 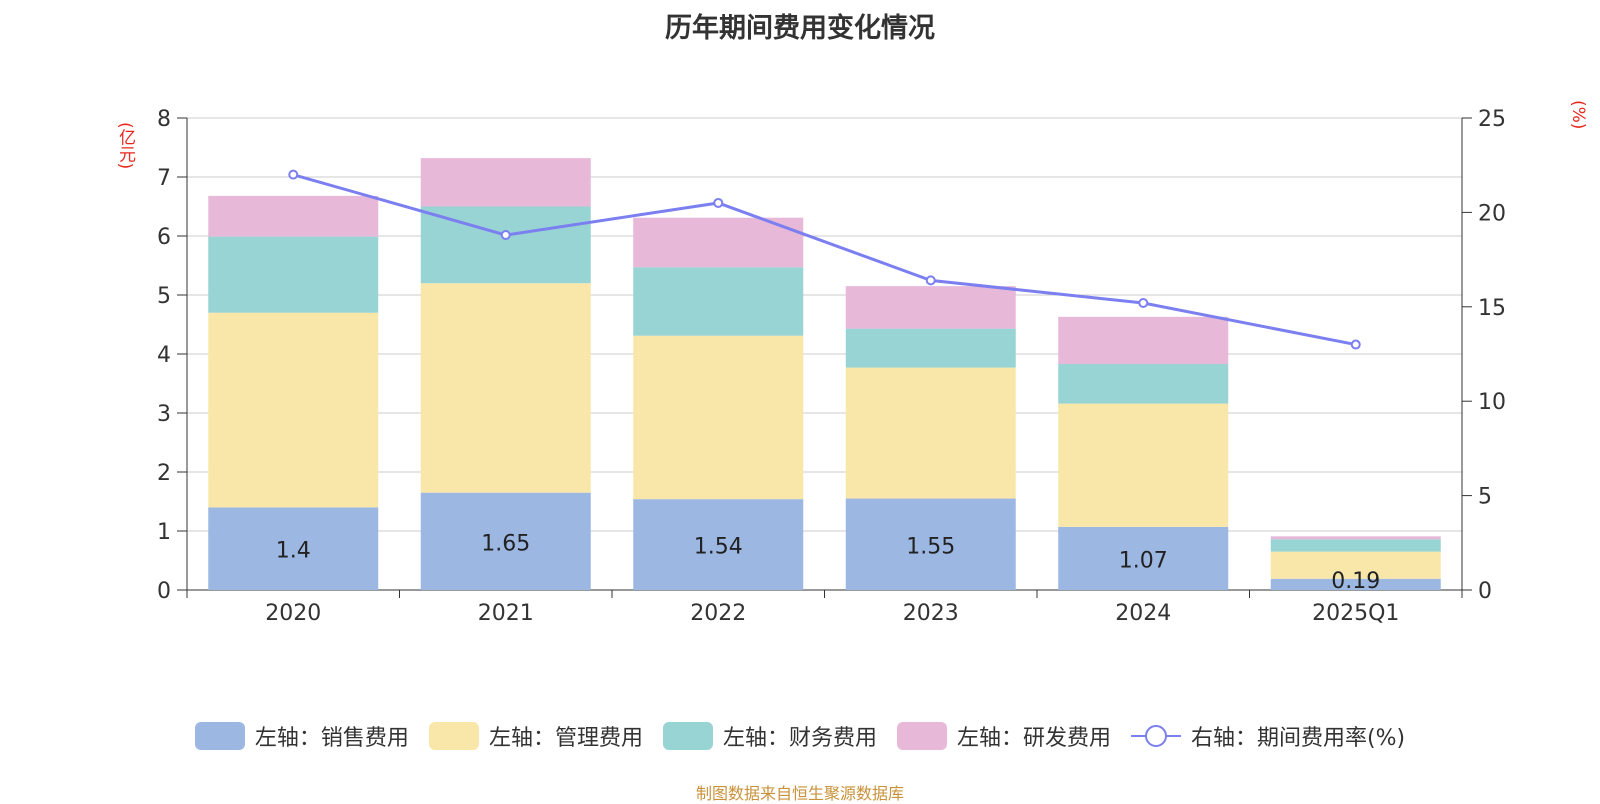 What do you see at coordinates (718, 613) in the screenshot?
I see `x-axis-tick-label: 2022` at bounding box center [718, 613].